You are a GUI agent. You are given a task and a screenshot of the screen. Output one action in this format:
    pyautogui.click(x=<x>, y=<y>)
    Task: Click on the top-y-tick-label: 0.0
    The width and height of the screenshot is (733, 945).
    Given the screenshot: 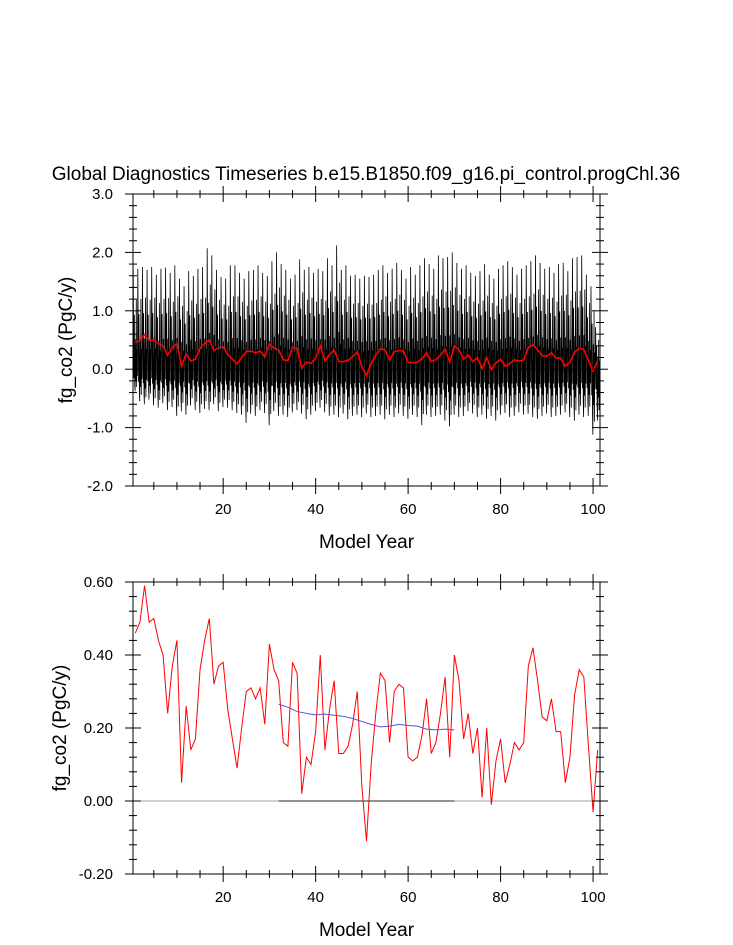 What is the action you would take?
    pyautogui.click(x=102, y=369)
    